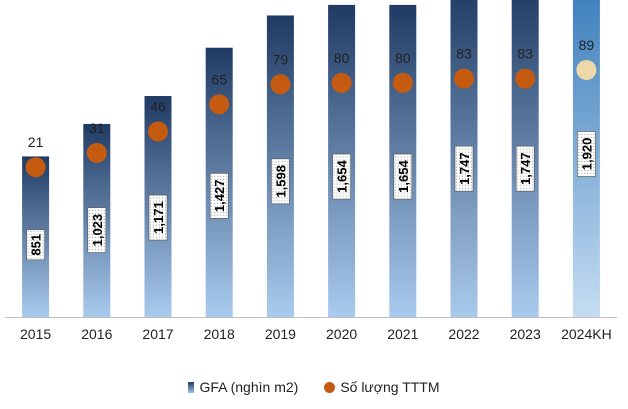 The image size is (628, 409). I want to click on legend-item-mall-count: Số lượng TTTM, so click(382, 387).